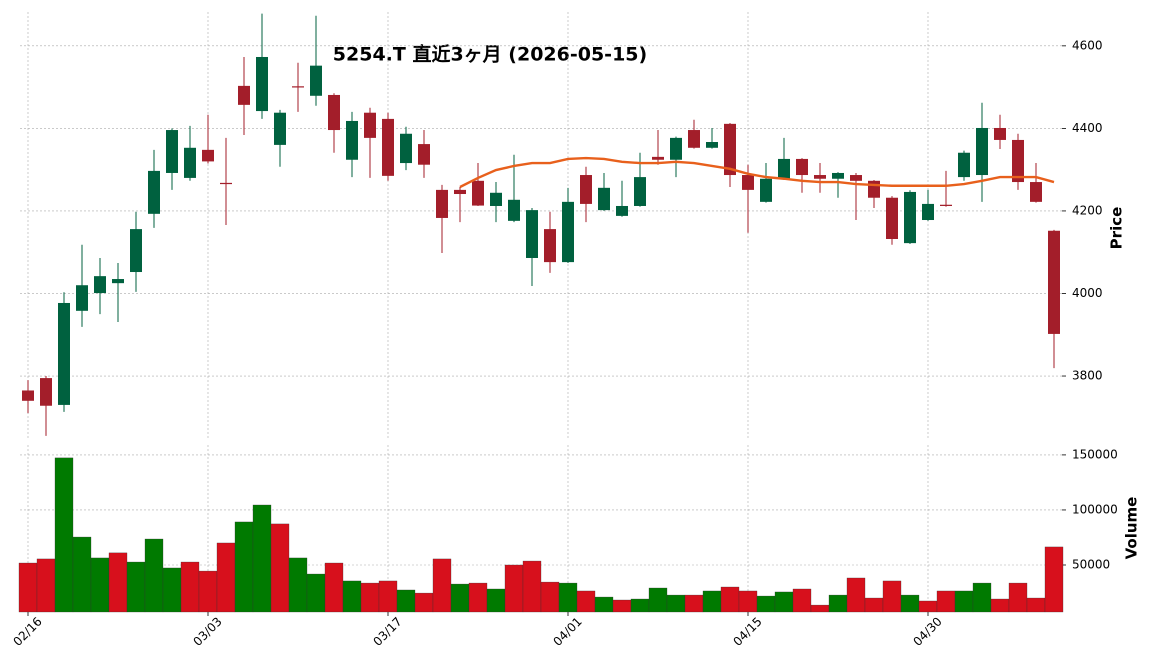  What do you see at coordinates (1087, 210) in the screenshot?
I see `y-tick-label: 4200` at bounding box center [1087, 210].